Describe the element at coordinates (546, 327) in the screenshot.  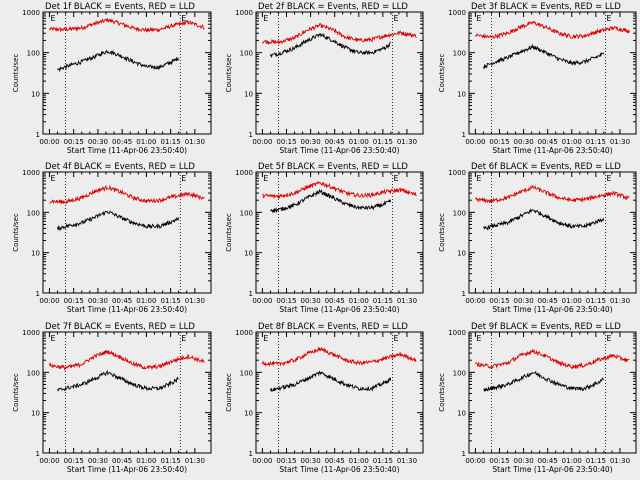
I see `panel-title: Det 9f BLACK = Events, RED = LLD` at that location.